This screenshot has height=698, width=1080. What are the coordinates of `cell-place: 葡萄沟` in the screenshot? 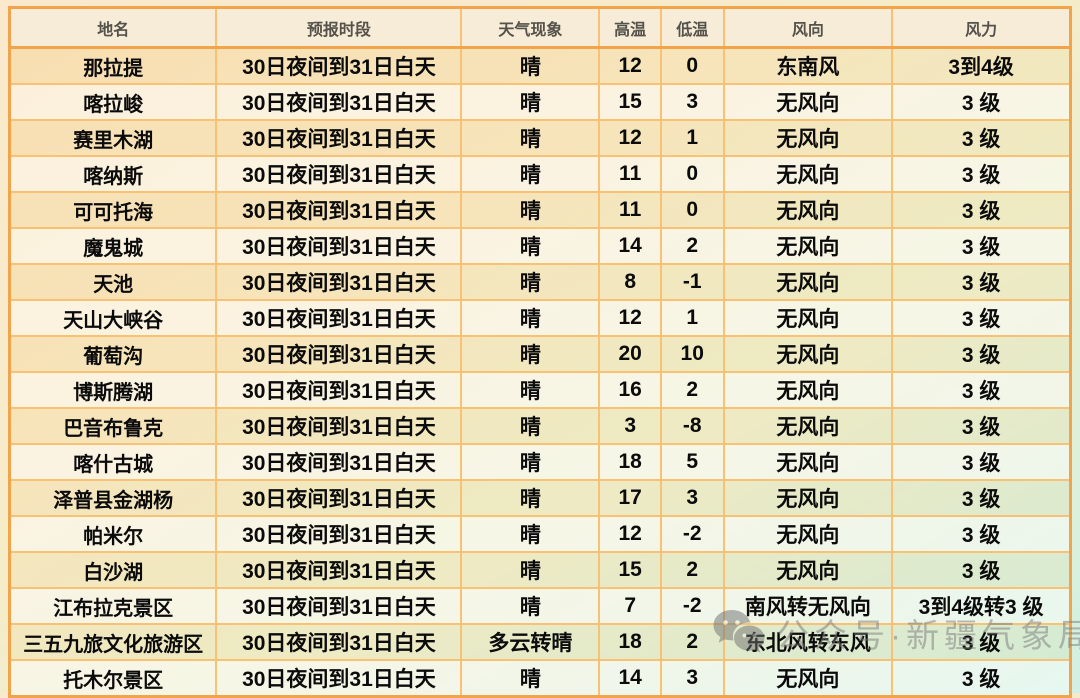 It's located at (113, 354).